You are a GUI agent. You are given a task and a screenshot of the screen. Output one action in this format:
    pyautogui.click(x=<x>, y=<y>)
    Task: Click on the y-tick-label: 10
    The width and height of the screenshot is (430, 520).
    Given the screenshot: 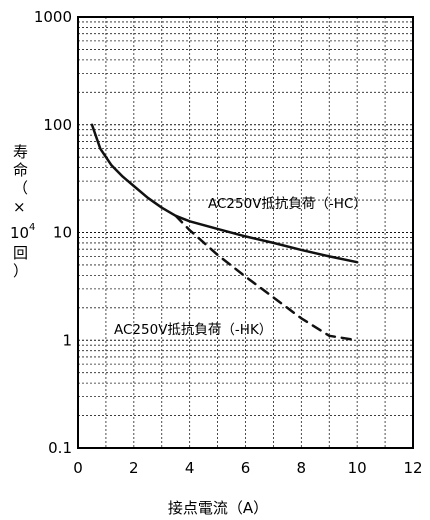 What is the action you would take?
    pyautogui.click(x=62, y=233)
    